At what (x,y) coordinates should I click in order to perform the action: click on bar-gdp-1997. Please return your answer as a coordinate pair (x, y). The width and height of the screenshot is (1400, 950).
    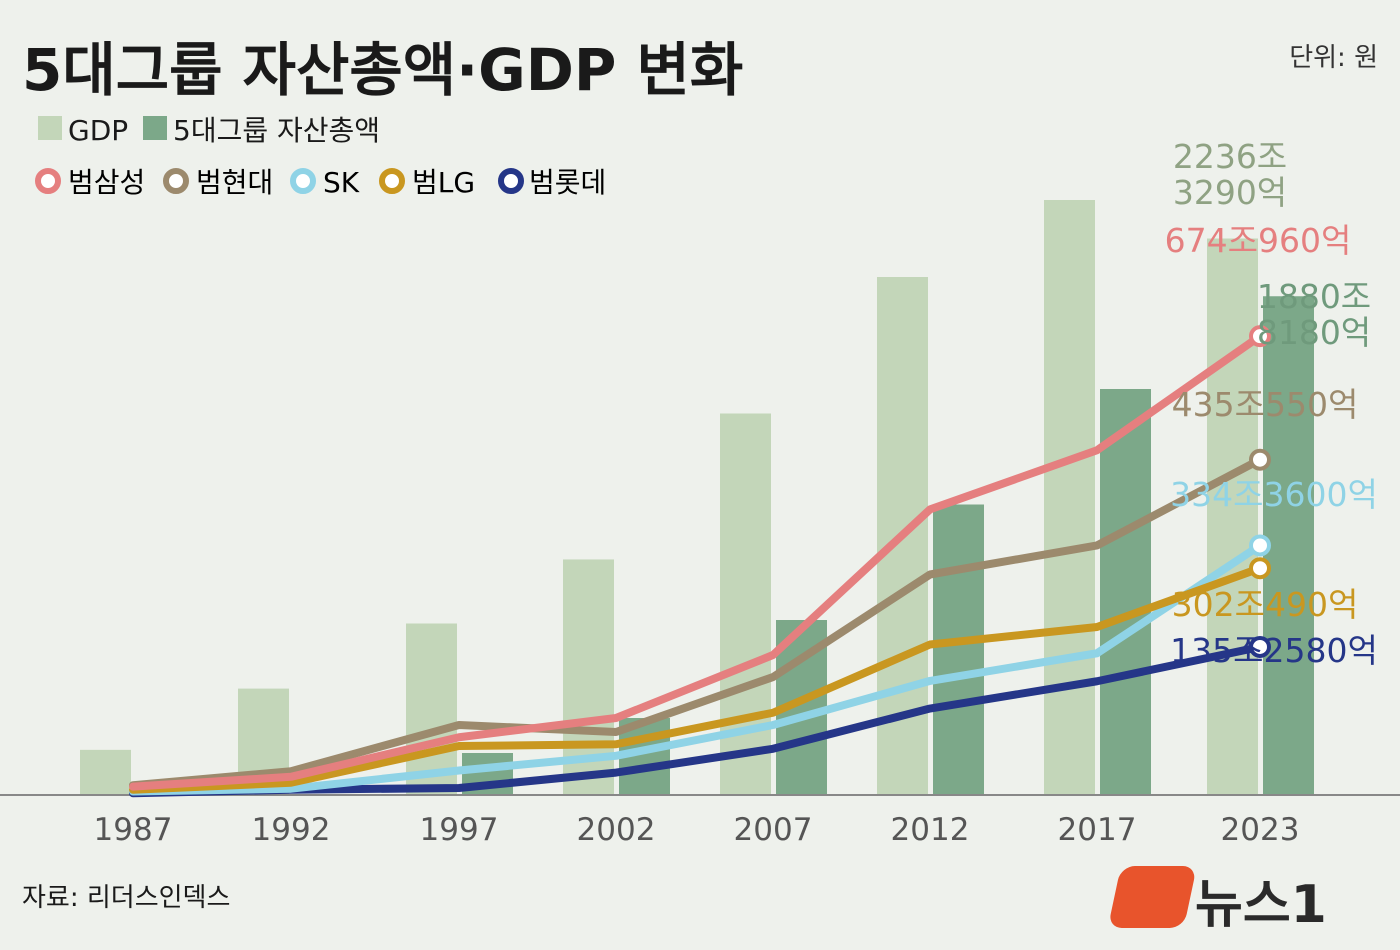
    Looking at the image, I should click on (431, 709).